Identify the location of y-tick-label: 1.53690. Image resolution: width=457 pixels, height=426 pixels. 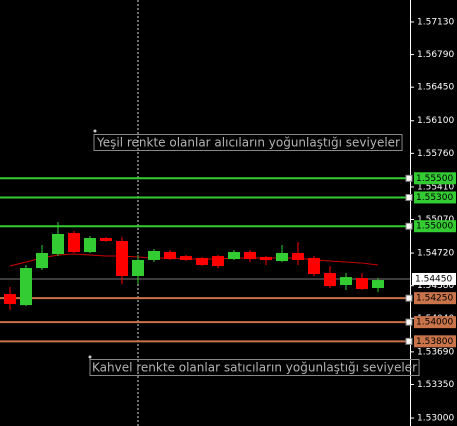
(435, 352).